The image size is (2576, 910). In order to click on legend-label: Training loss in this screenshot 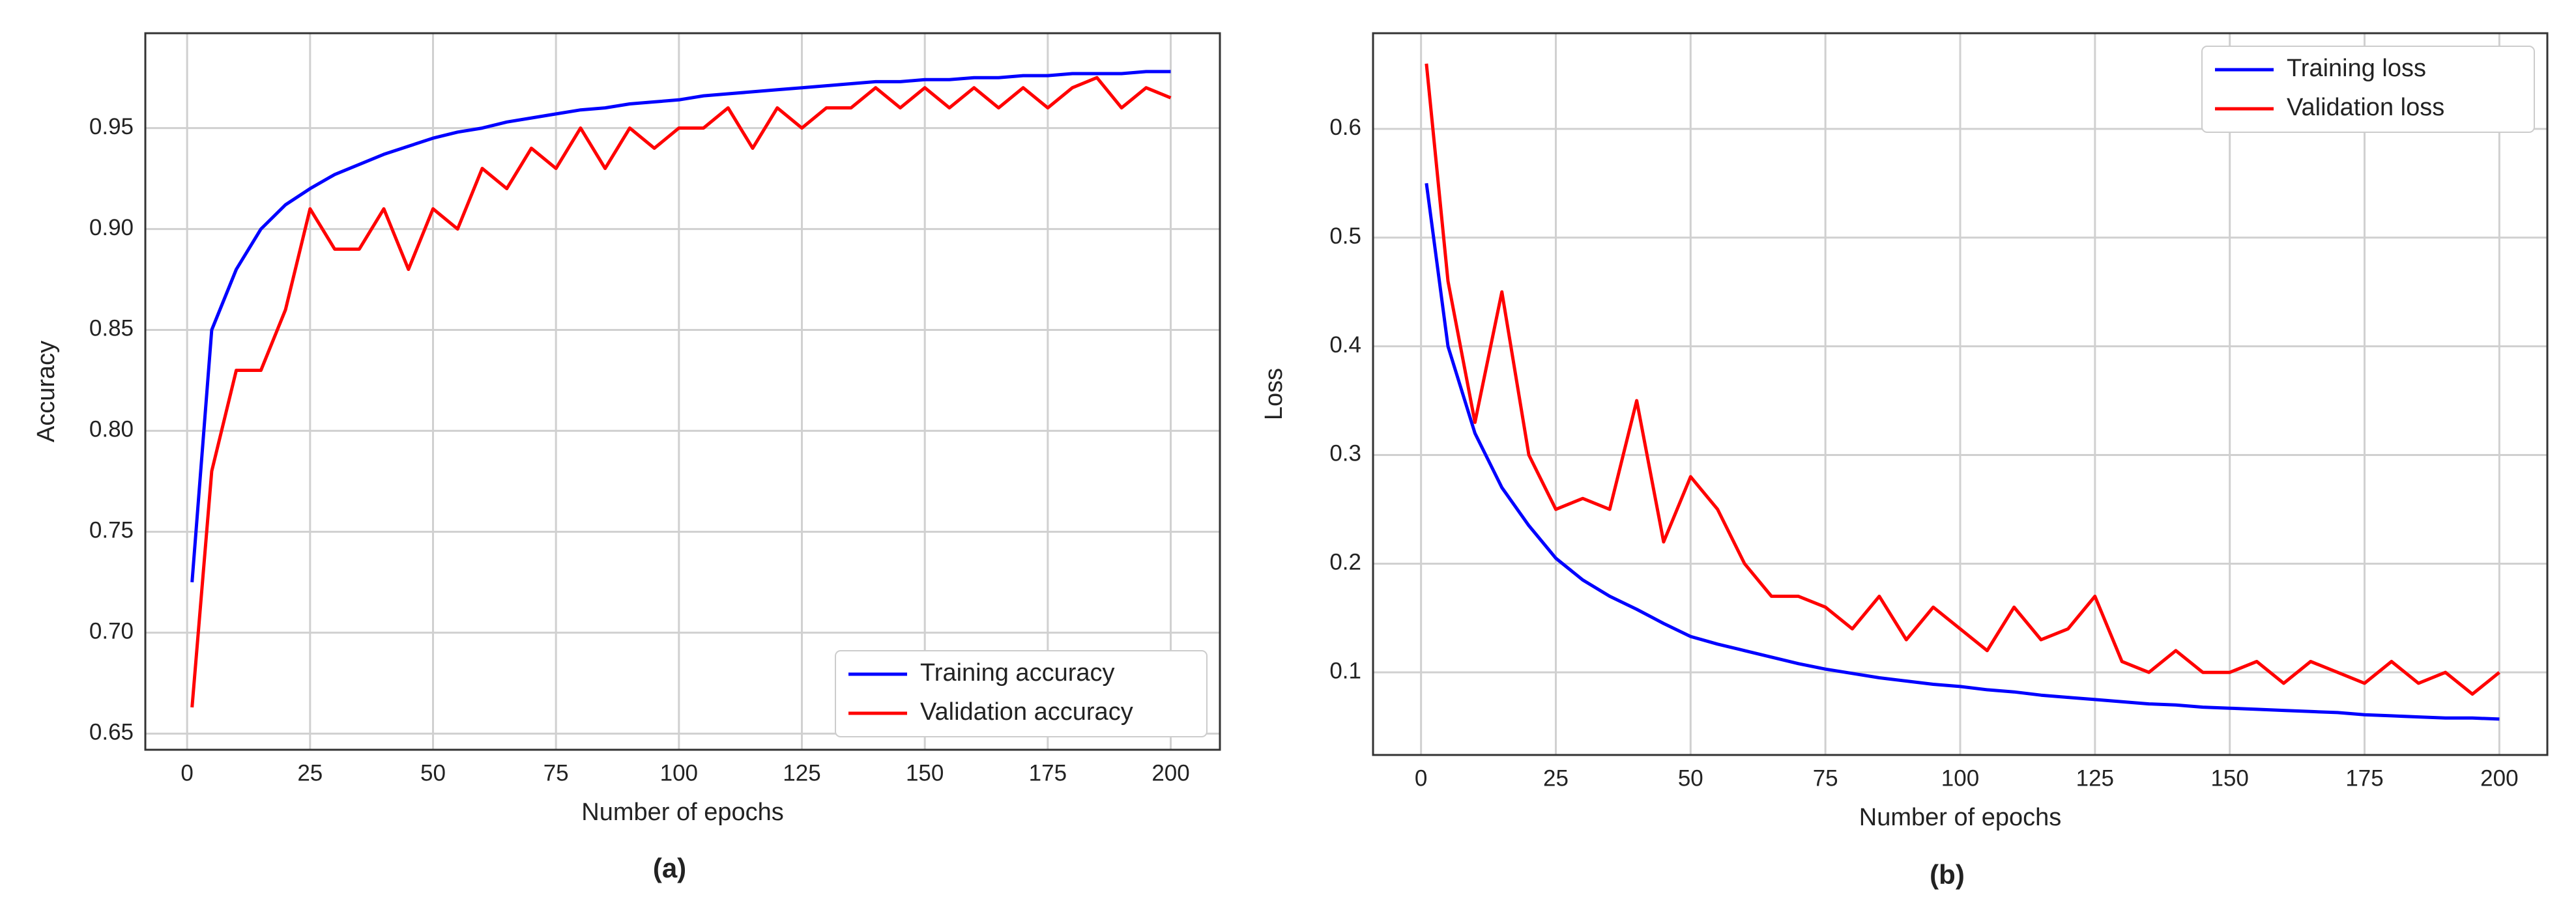, I will do `click(2356, 68)`.